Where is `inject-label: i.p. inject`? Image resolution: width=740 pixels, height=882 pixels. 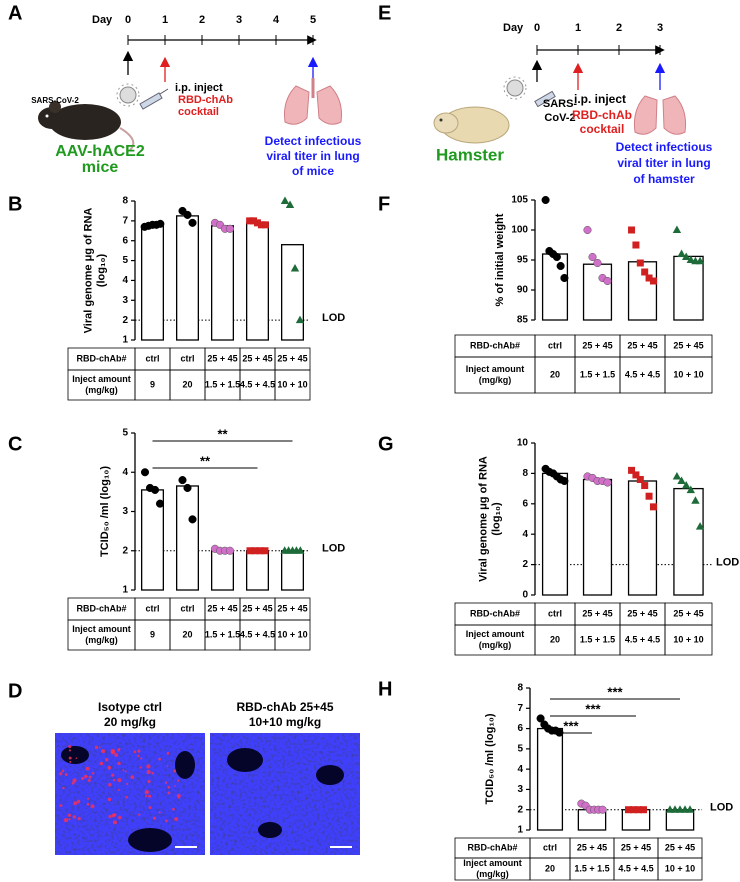 inject-label: i.p. inject is located at coordinates (600, 99).